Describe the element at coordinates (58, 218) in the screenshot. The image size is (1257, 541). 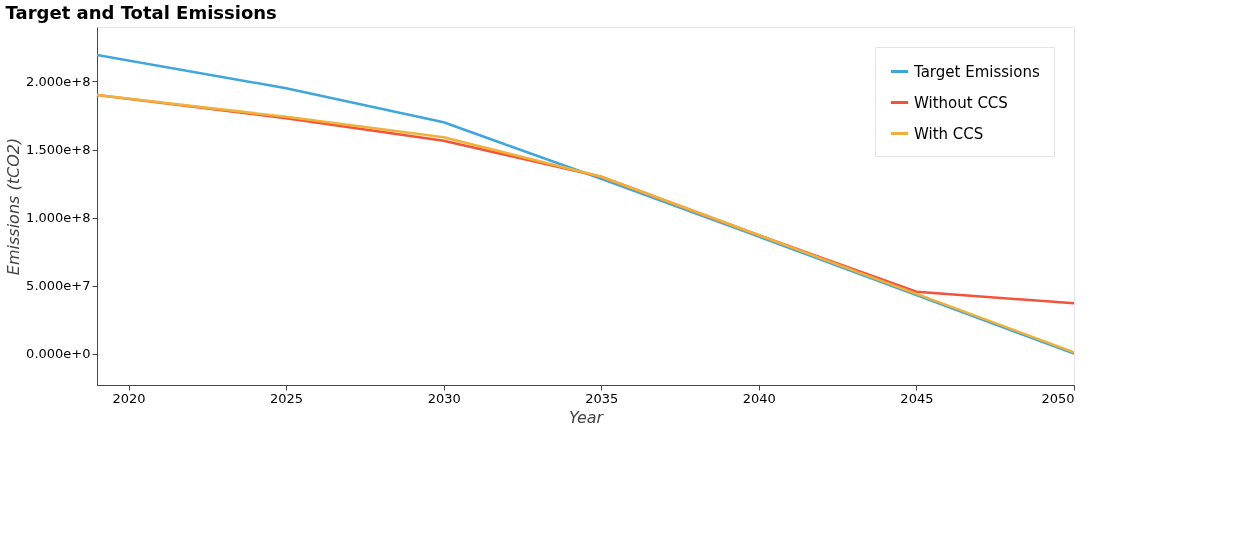
I see `y-tick-label: 1.000e+8` at that location.